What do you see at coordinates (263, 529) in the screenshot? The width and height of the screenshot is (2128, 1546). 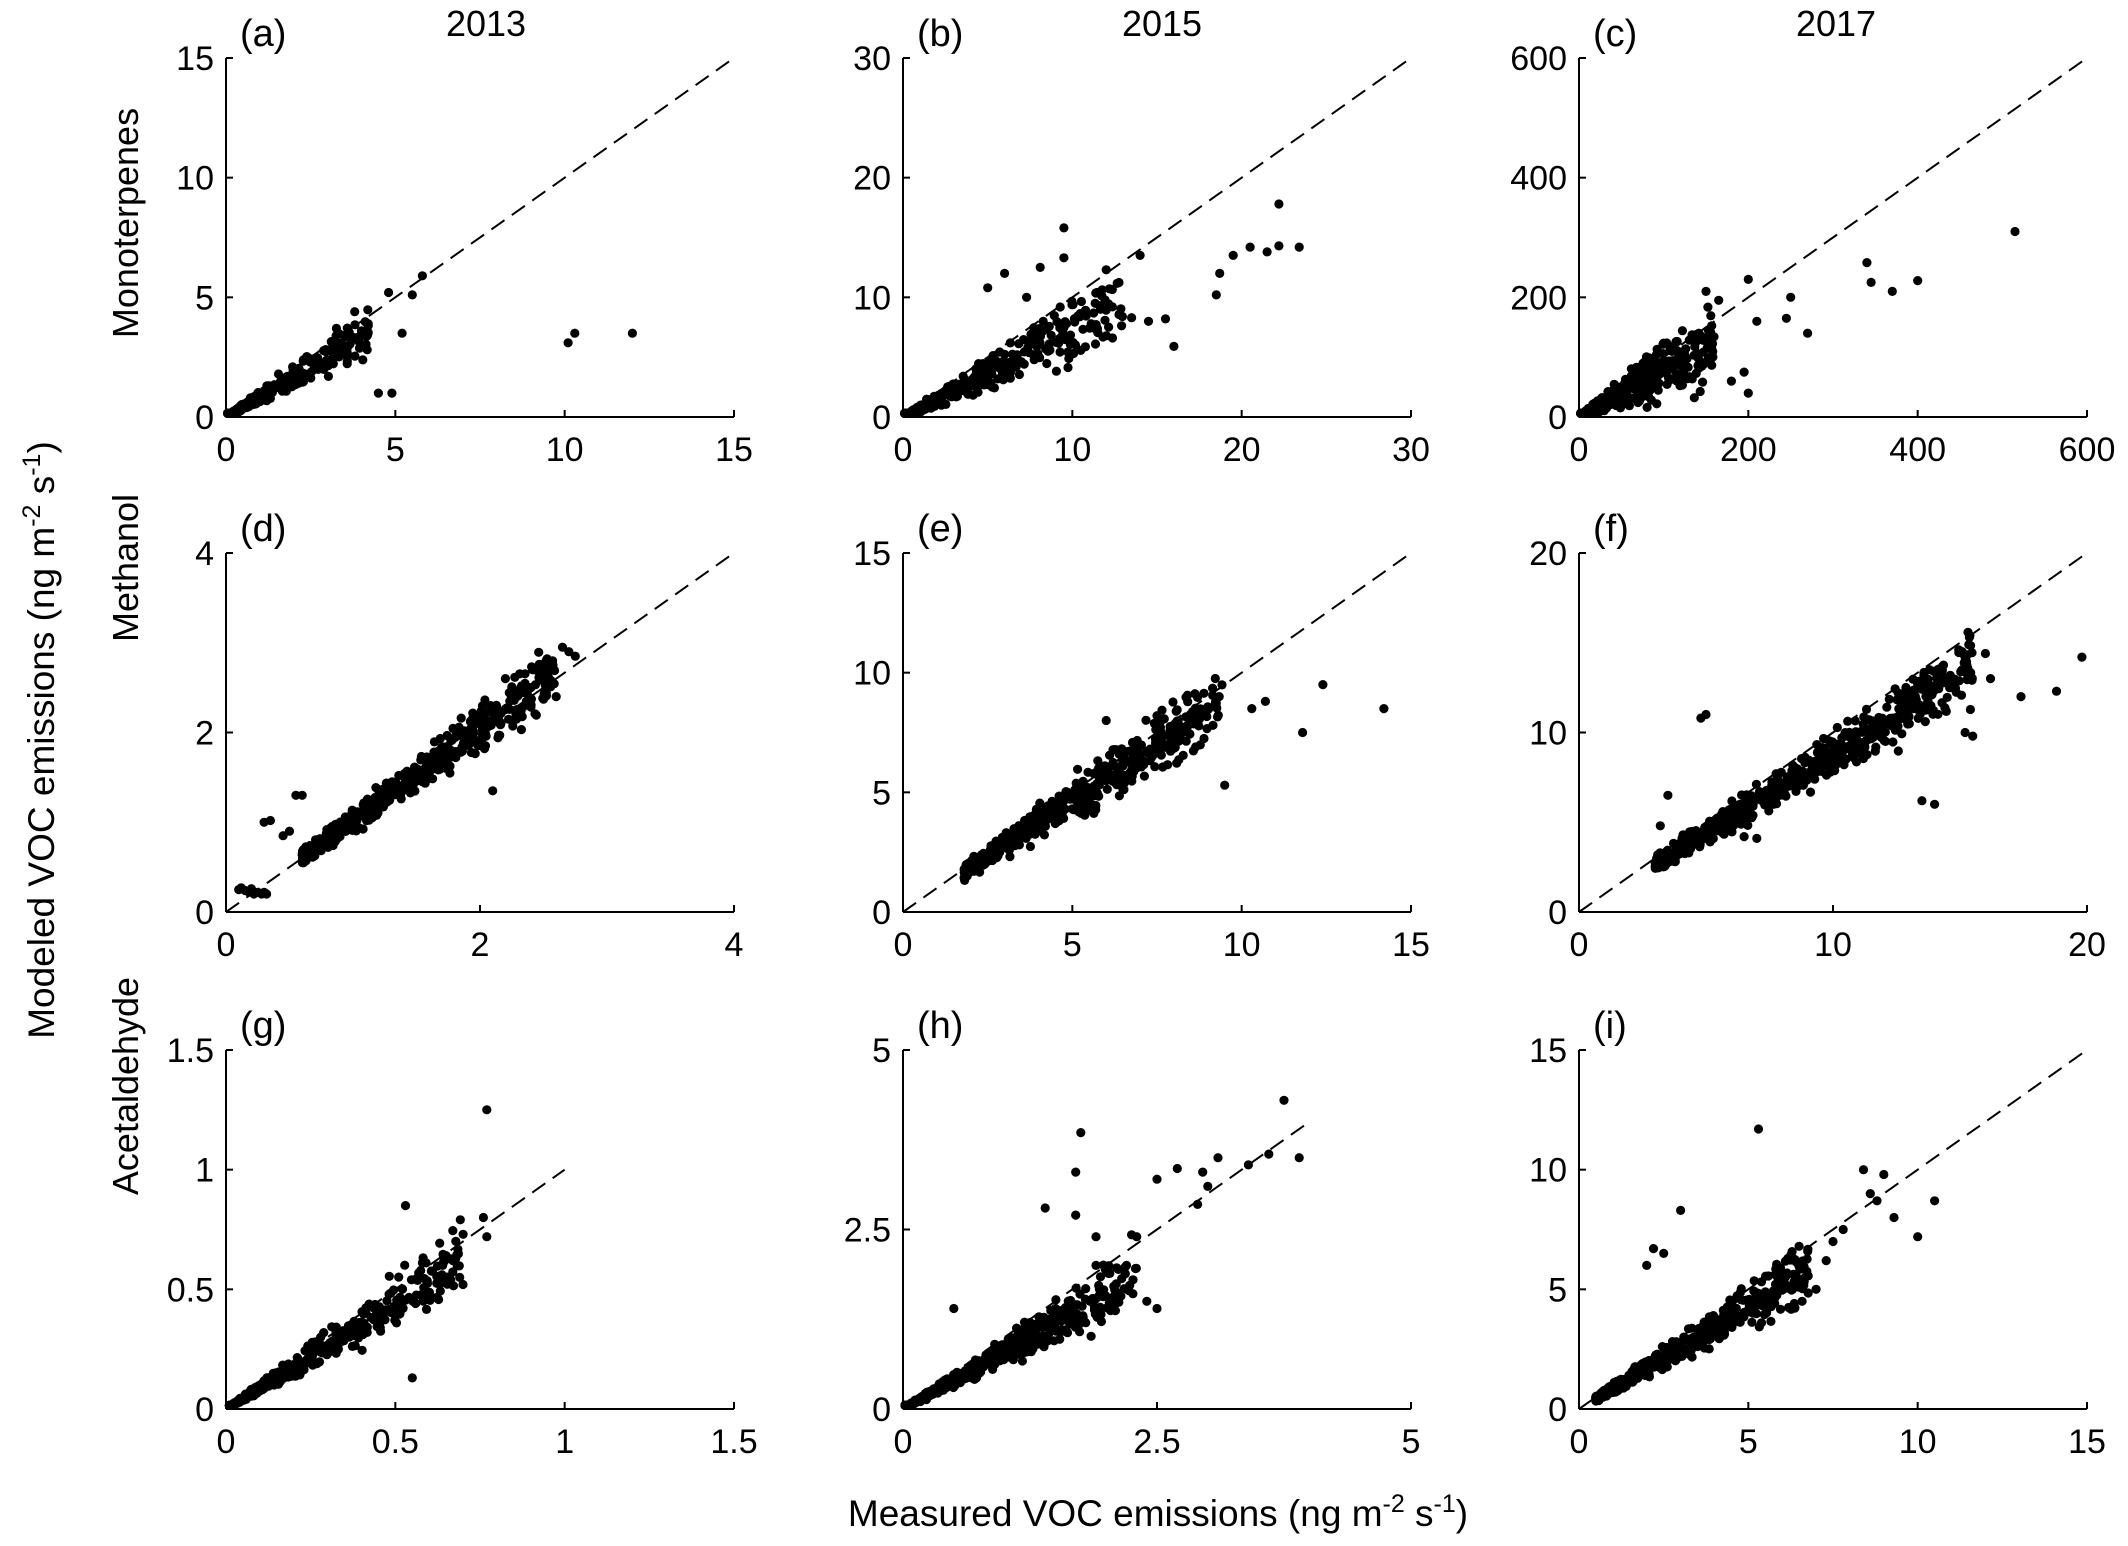 I see `panel-label: (d)` at bounding box center [263, 529].